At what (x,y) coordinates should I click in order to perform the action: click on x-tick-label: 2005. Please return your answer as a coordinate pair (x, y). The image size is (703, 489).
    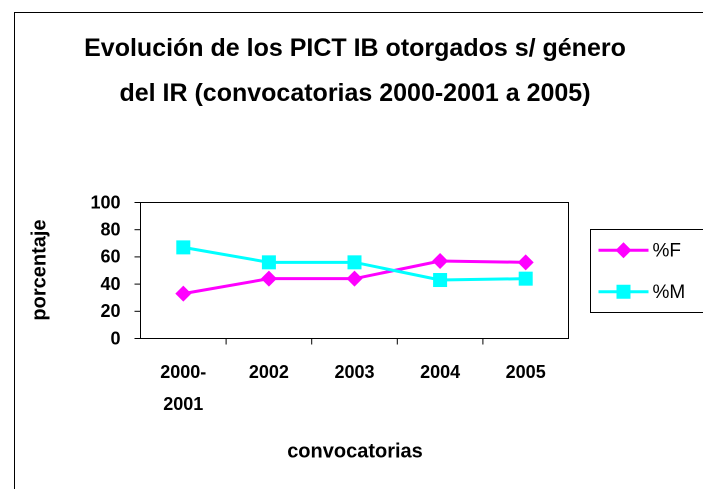
    Looking at the image, I should click on (525, 371).